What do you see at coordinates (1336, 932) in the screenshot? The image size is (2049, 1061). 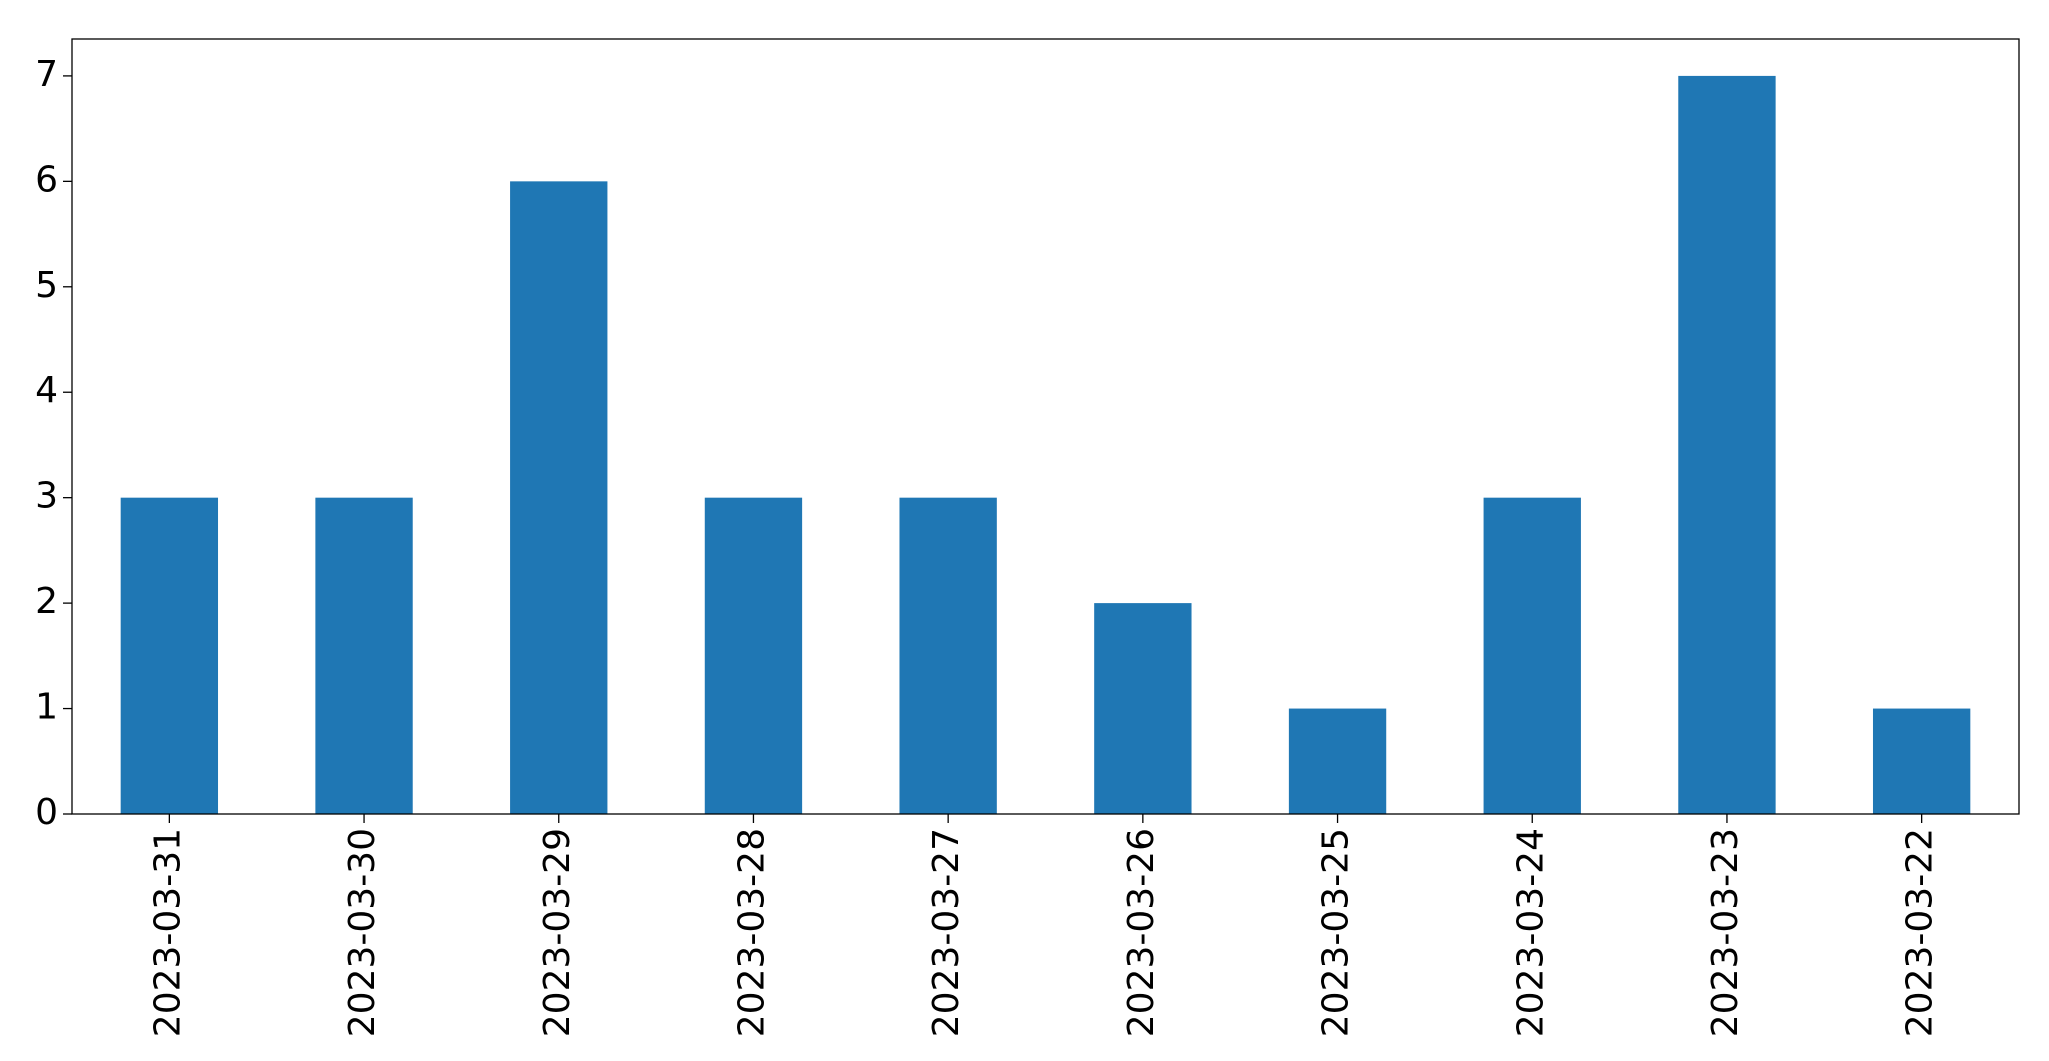 I see `x-tick-label: 2023-03-25` at bounding box center [1336, 932].